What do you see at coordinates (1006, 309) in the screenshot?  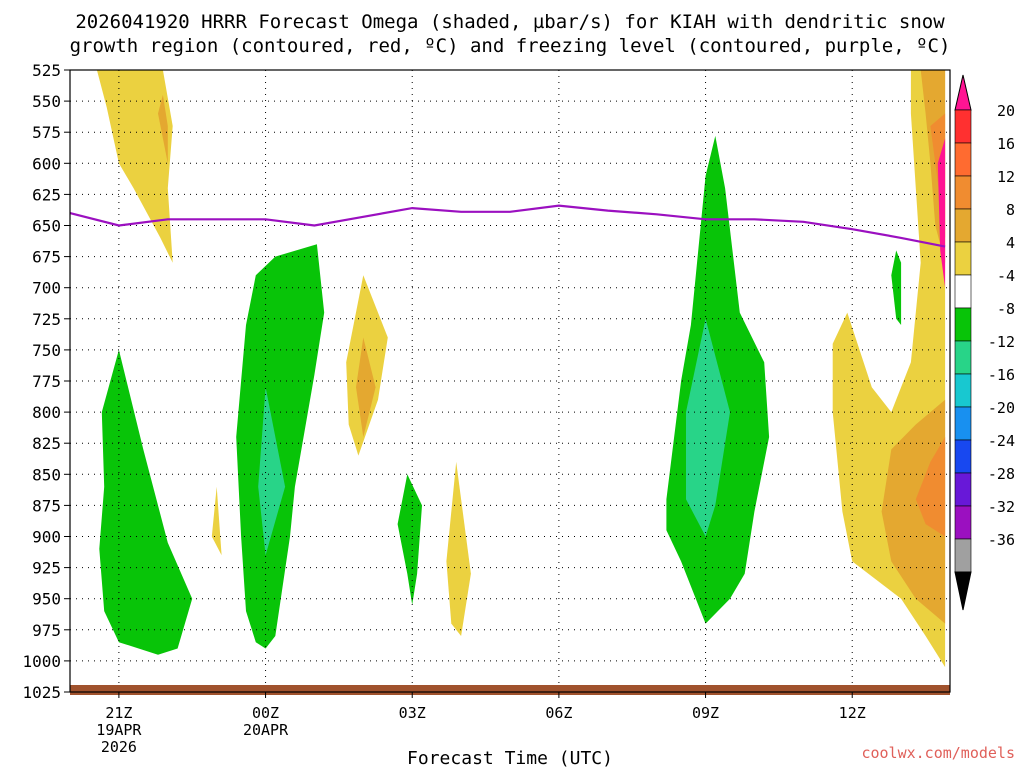 I see `colorbar-label: -8` at bounding box center [1006, 309].